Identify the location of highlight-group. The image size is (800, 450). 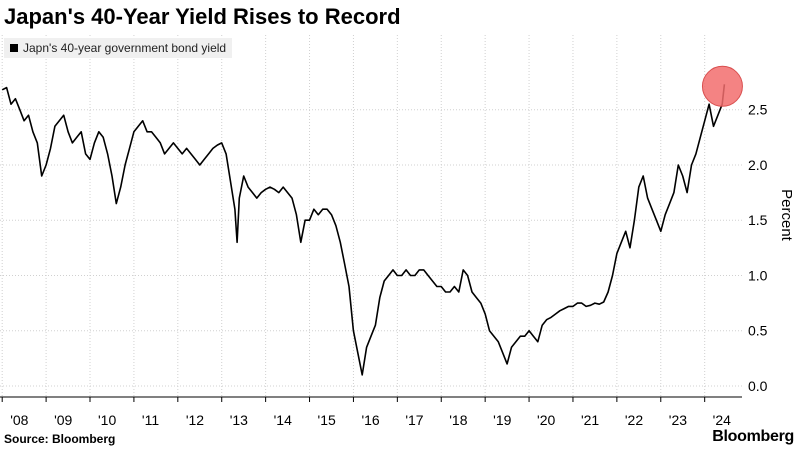
(722, 86).